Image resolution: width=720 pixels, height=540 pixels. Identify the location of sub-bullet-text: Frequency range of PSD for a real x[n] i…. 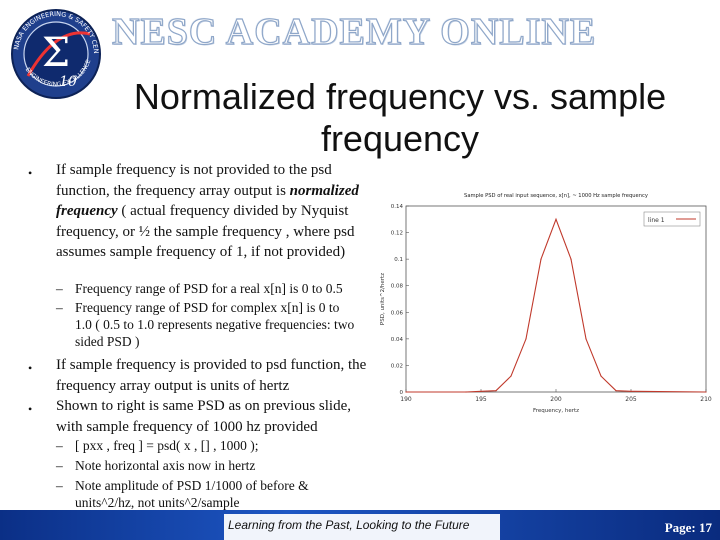
(209, 288).